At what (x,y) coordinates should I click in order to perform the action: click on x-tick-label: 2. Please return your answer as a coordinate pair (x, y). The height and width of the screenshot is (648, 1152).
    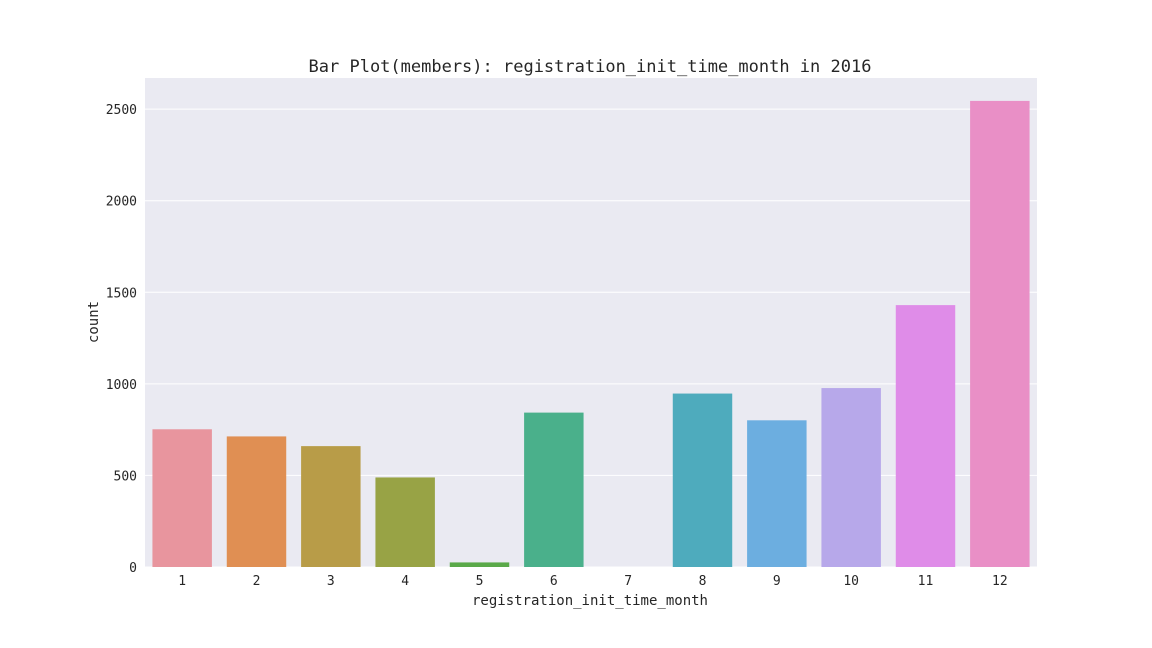
    Looking at the image, I should click on (257, 581).